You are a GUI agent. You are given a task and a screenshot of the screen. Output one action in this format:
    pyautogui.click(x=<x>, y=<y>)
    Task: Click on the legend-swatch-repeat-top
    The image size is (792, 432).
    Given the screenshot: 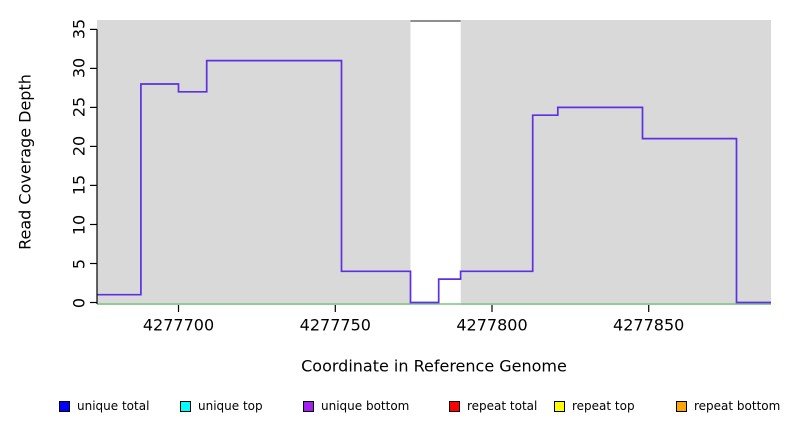 What is the action you would take?
    pyautogui.click(x=559, y=406)
    